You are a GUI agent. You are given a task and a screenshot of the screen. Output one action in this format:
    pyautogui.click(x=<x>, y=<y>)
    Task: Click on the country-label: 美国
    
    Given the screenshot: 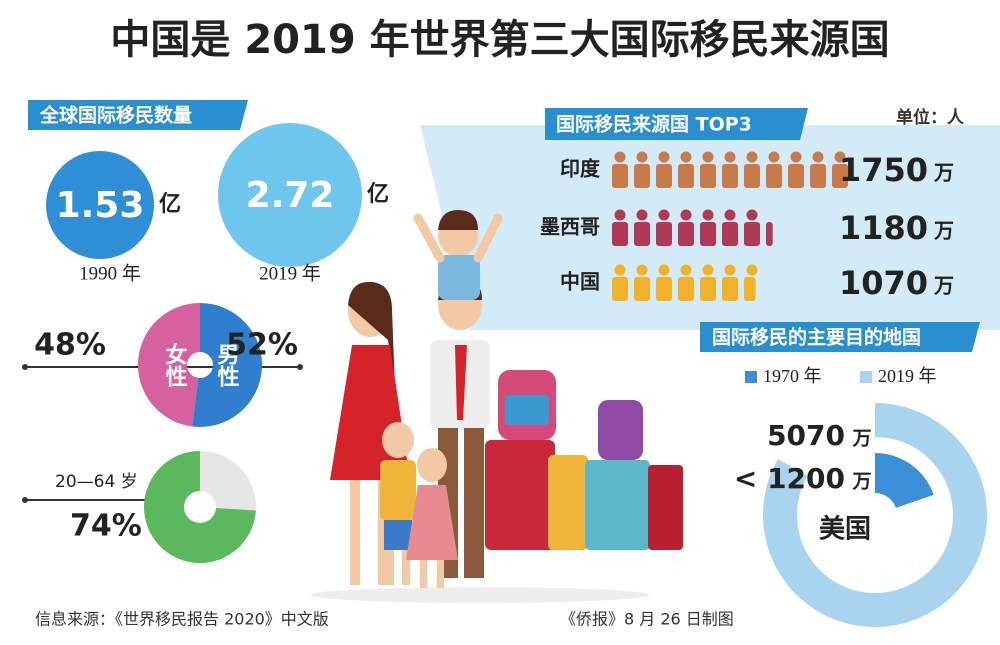 What is the action you would take?
    pyautogui.click(x=845, y=529)
    